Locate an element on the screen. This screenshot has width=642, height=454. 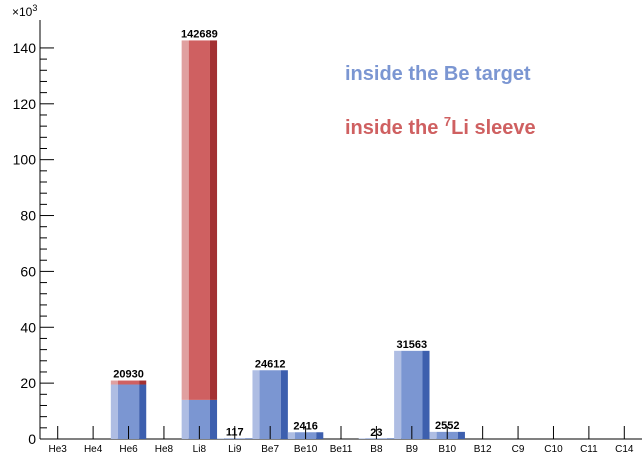
x-category-label: Be11 is located at coordinates (341, 449).